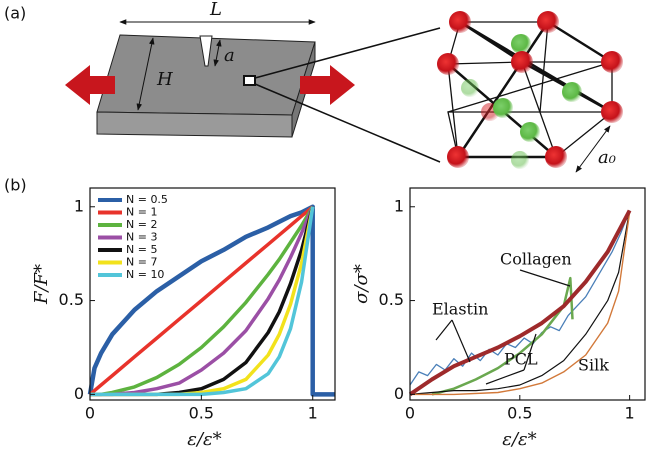 The height and width of the screenshot is (461, 651). I want to click on panel-label: (b), so click(15, 185).